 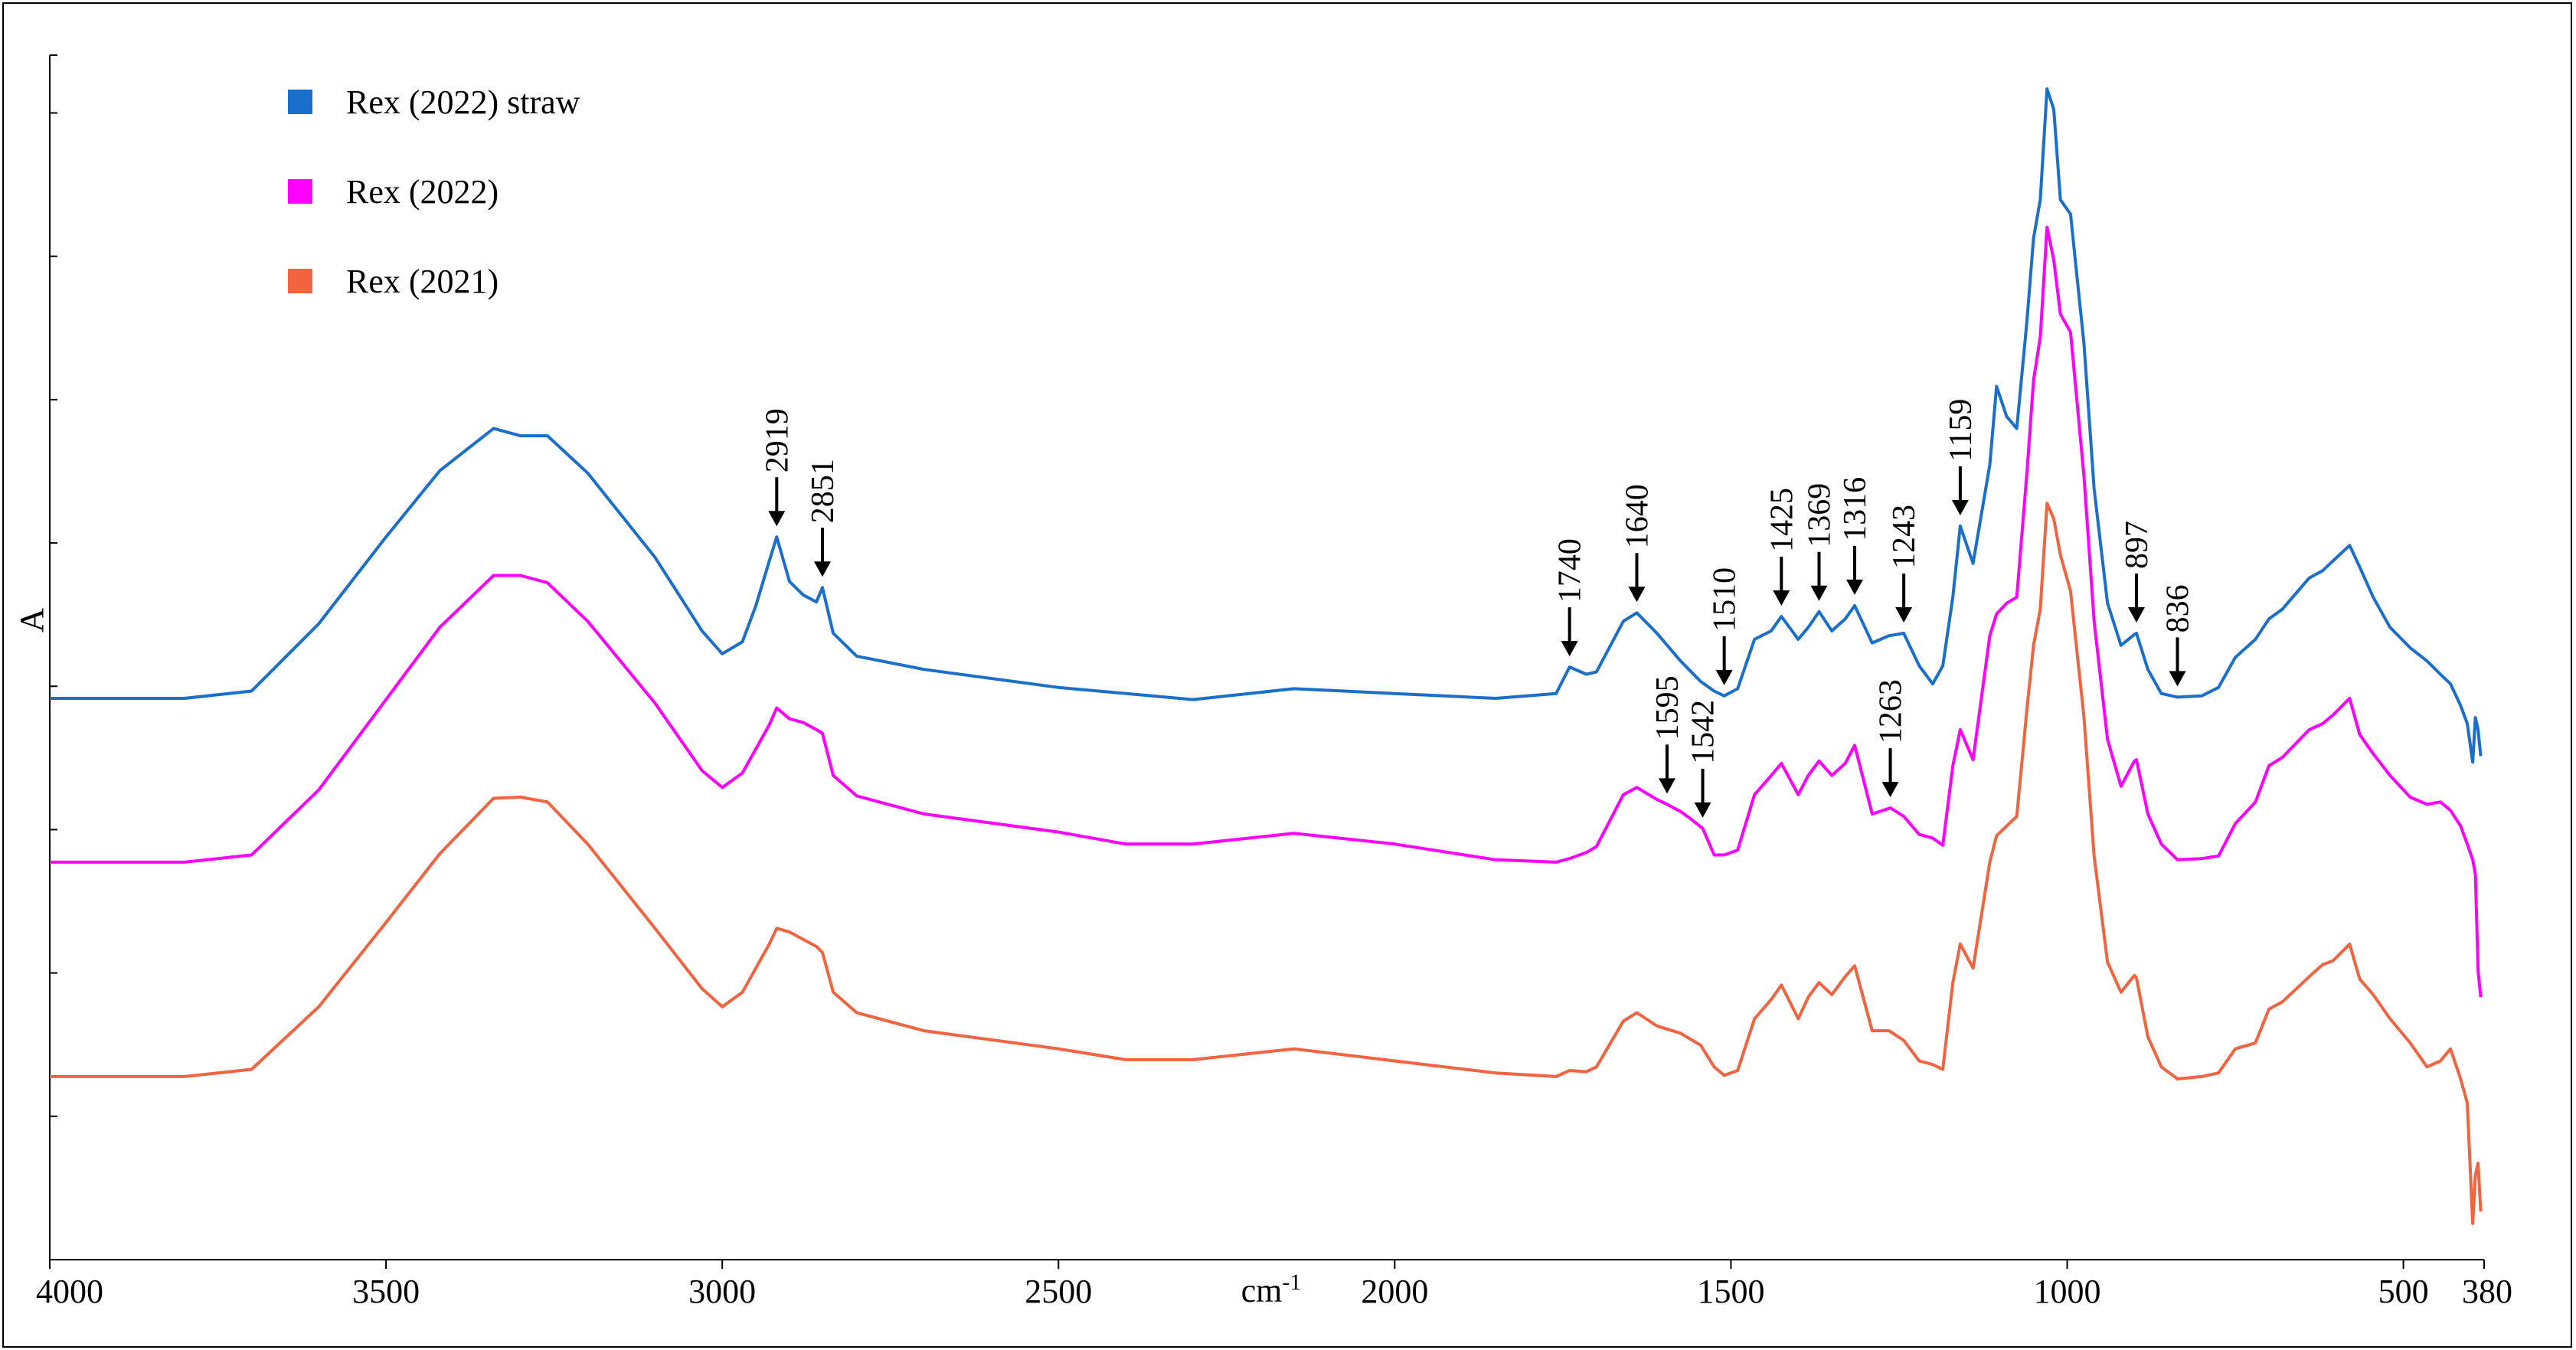 What do you see at coordinates (463, 102) in the screenshot?
I see `legend-label: Rex (2022) straw` at bounding box center [463, 102].